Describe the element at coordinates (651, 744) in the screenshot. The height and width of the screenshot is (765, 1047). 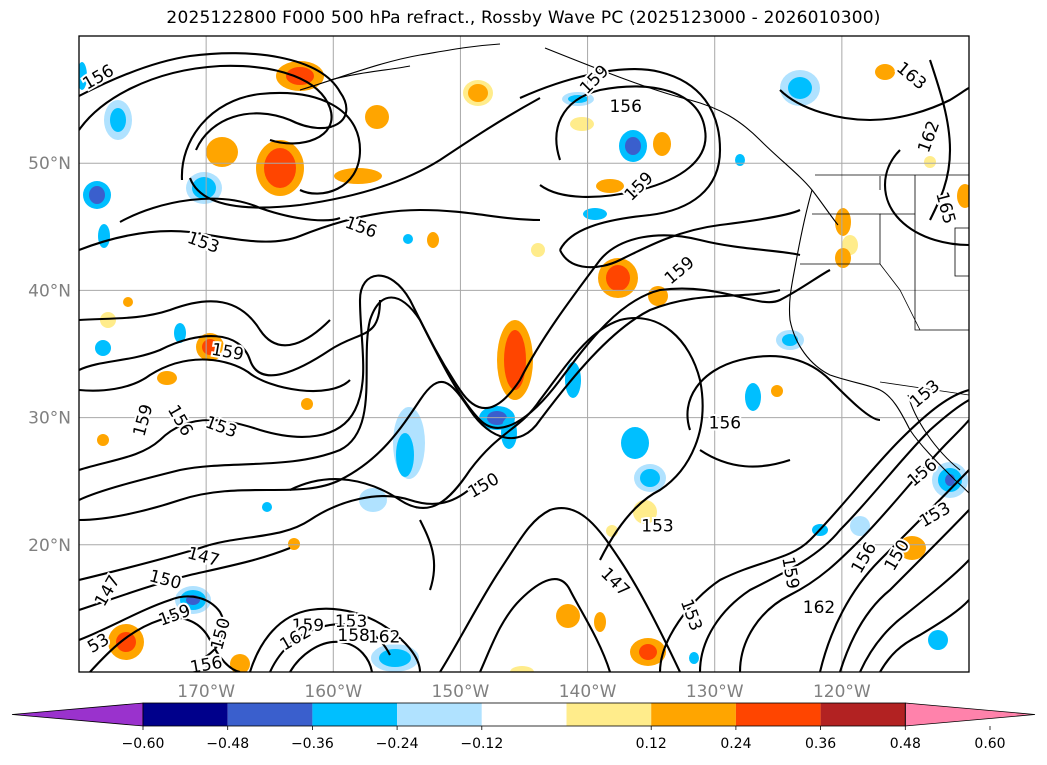
I see `colorbar-tick-label: 0.12` at that location.